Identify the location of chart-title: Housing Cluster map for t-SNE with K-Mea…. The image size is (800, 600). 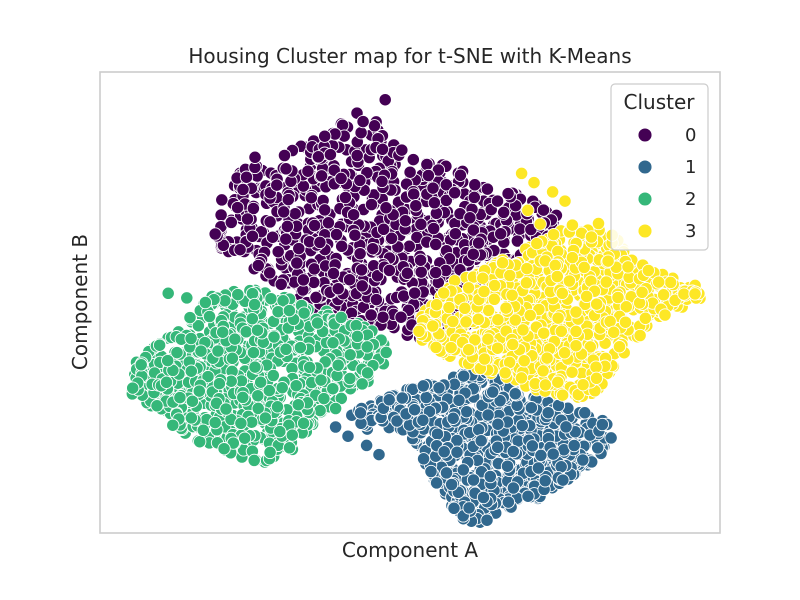
(409, 56).